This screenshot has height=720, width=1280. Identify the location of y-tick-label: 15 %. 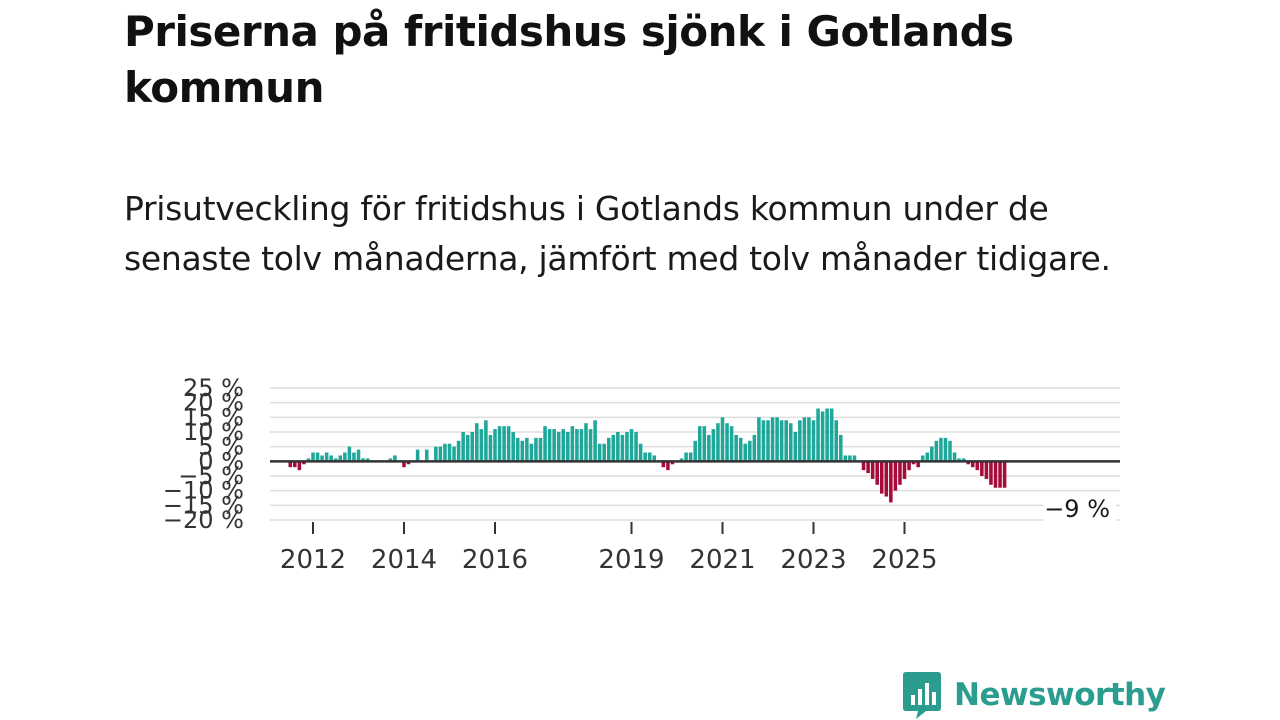
(213, 417).